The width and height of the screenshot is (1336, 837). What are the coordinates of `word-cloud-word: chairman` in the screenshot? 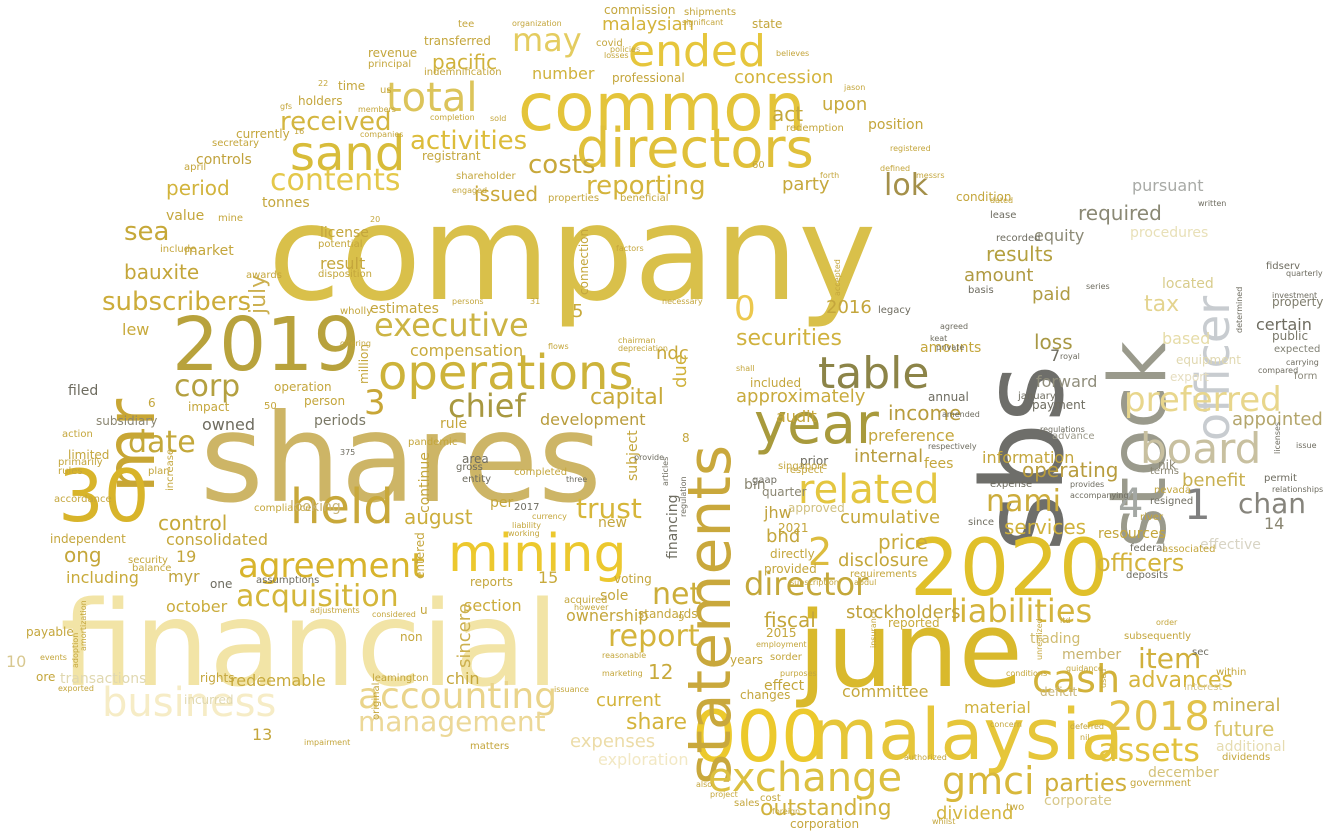 It's located at (637, 340).